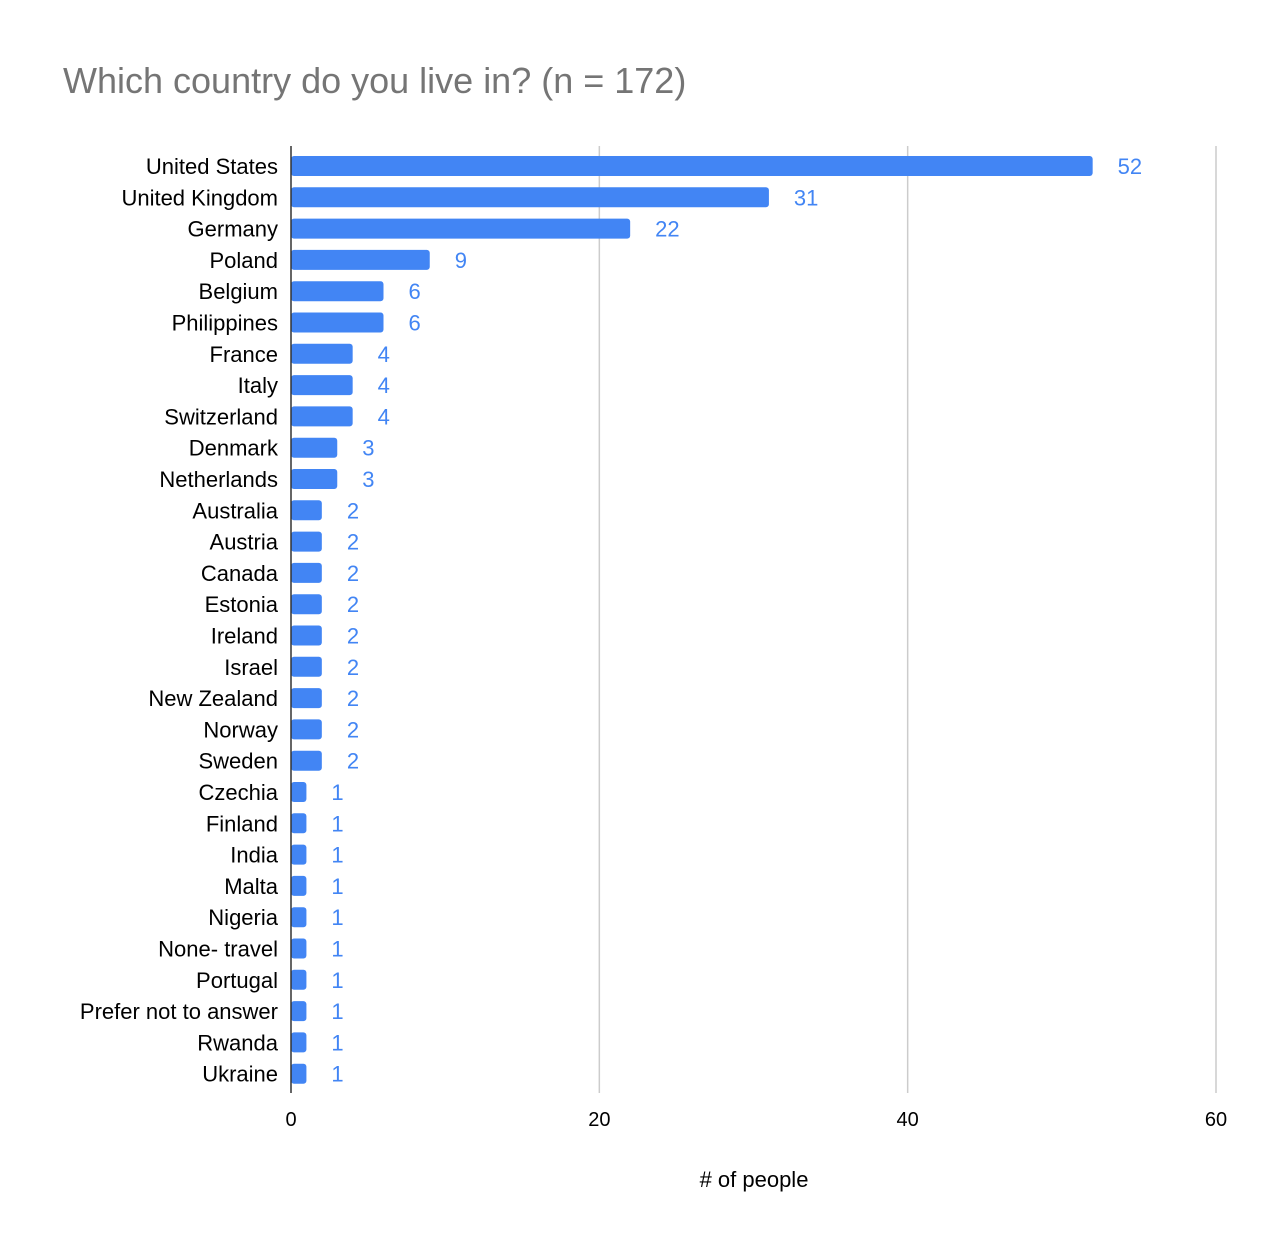 The image size is (1280, 1259). What do you see at coordinates (235, 510) in the screenshot?
I see `category-label: Australia` at bounding box center [235, 510].